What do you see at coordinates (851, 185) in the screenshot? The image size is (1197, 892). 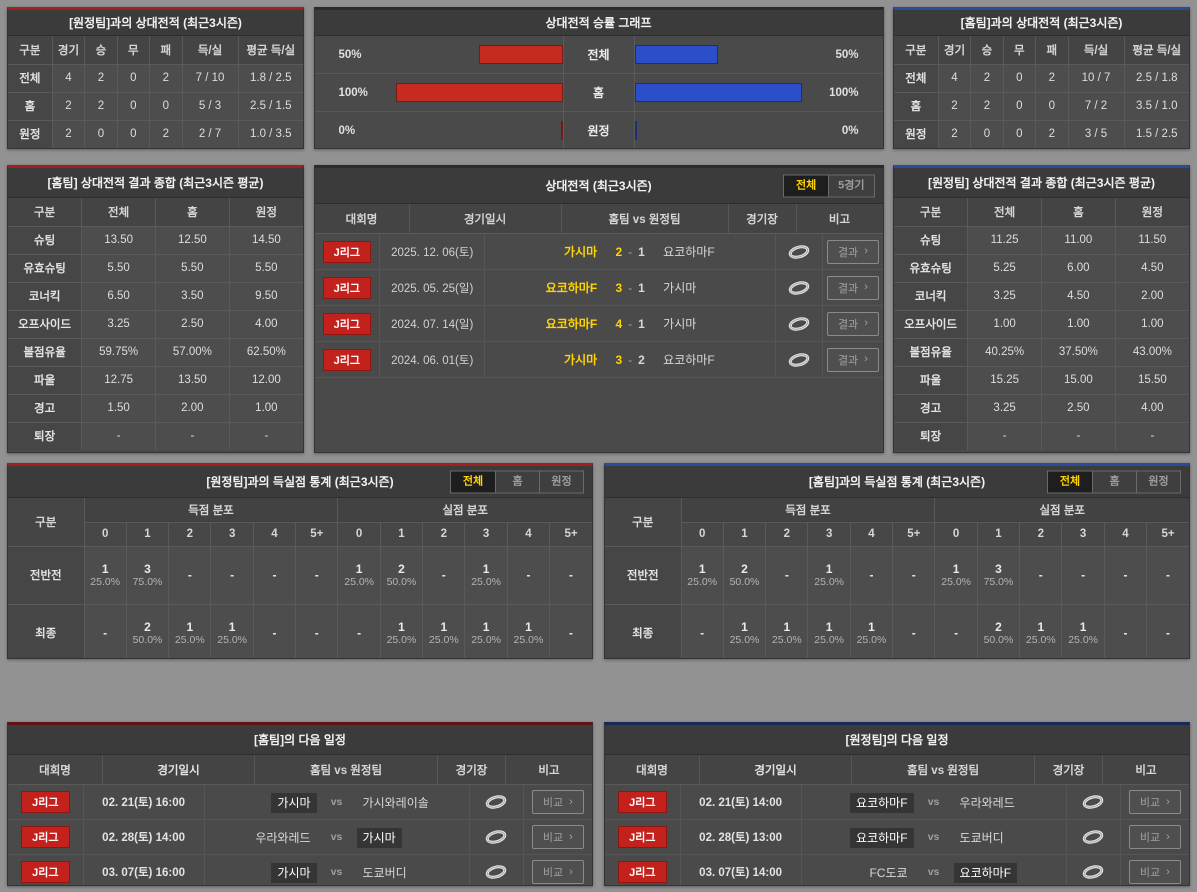 I see `match-range-tab: 5경기` at bounding box center [851, 185].